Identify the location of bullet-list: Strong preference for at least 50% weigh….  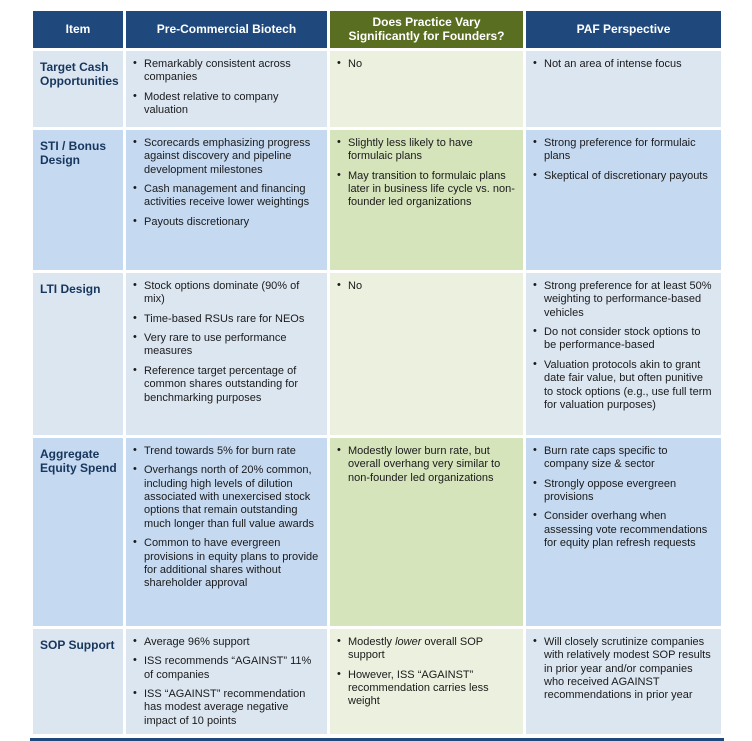
(624, 346).